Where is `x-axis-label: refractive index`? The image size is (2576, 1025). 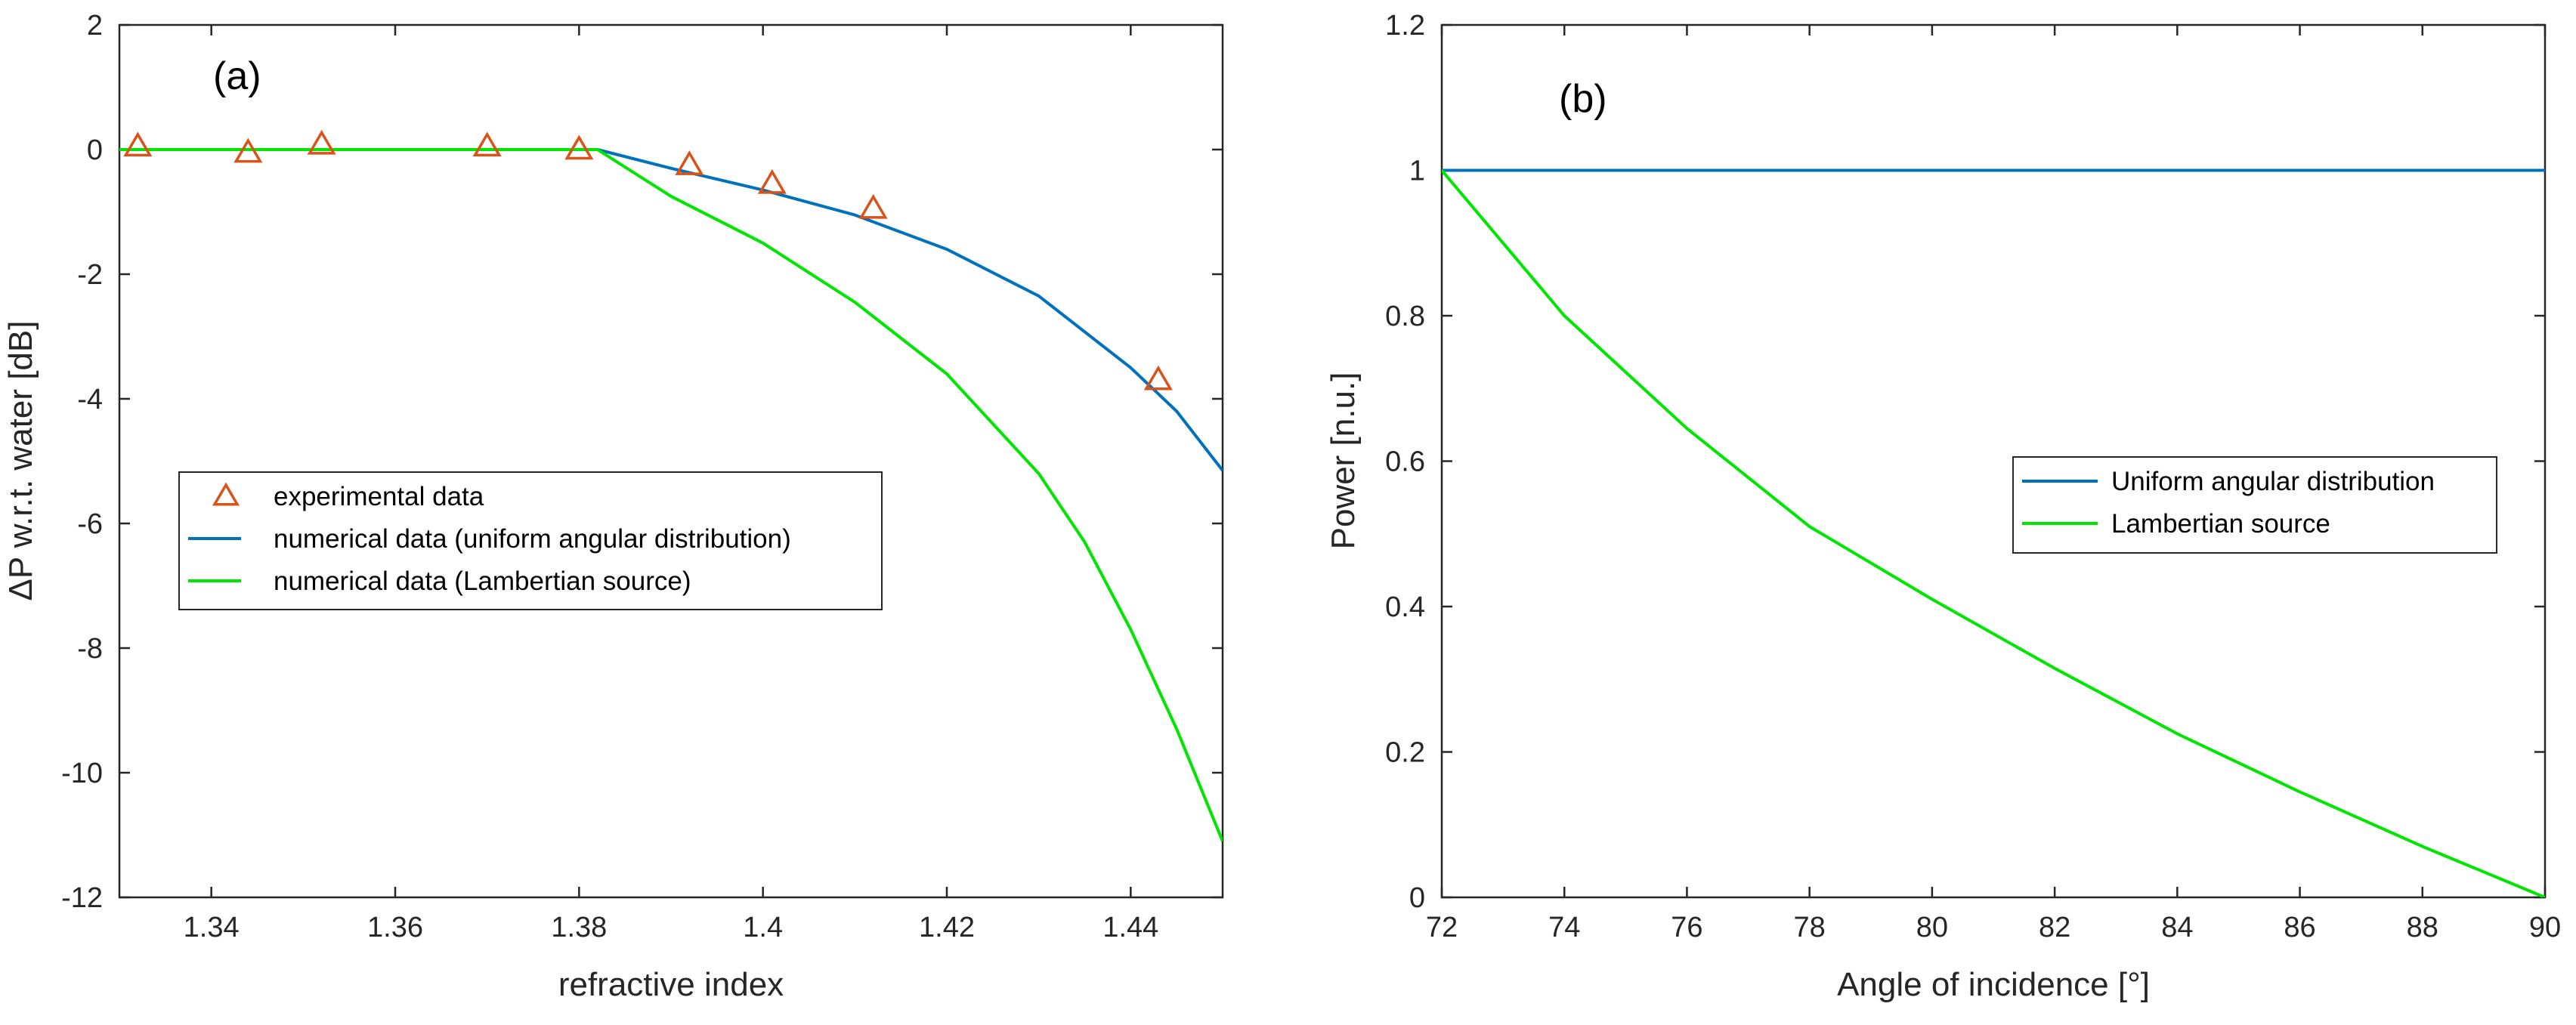 x-axis-label: refractive index is located at coordinates (671, 984).